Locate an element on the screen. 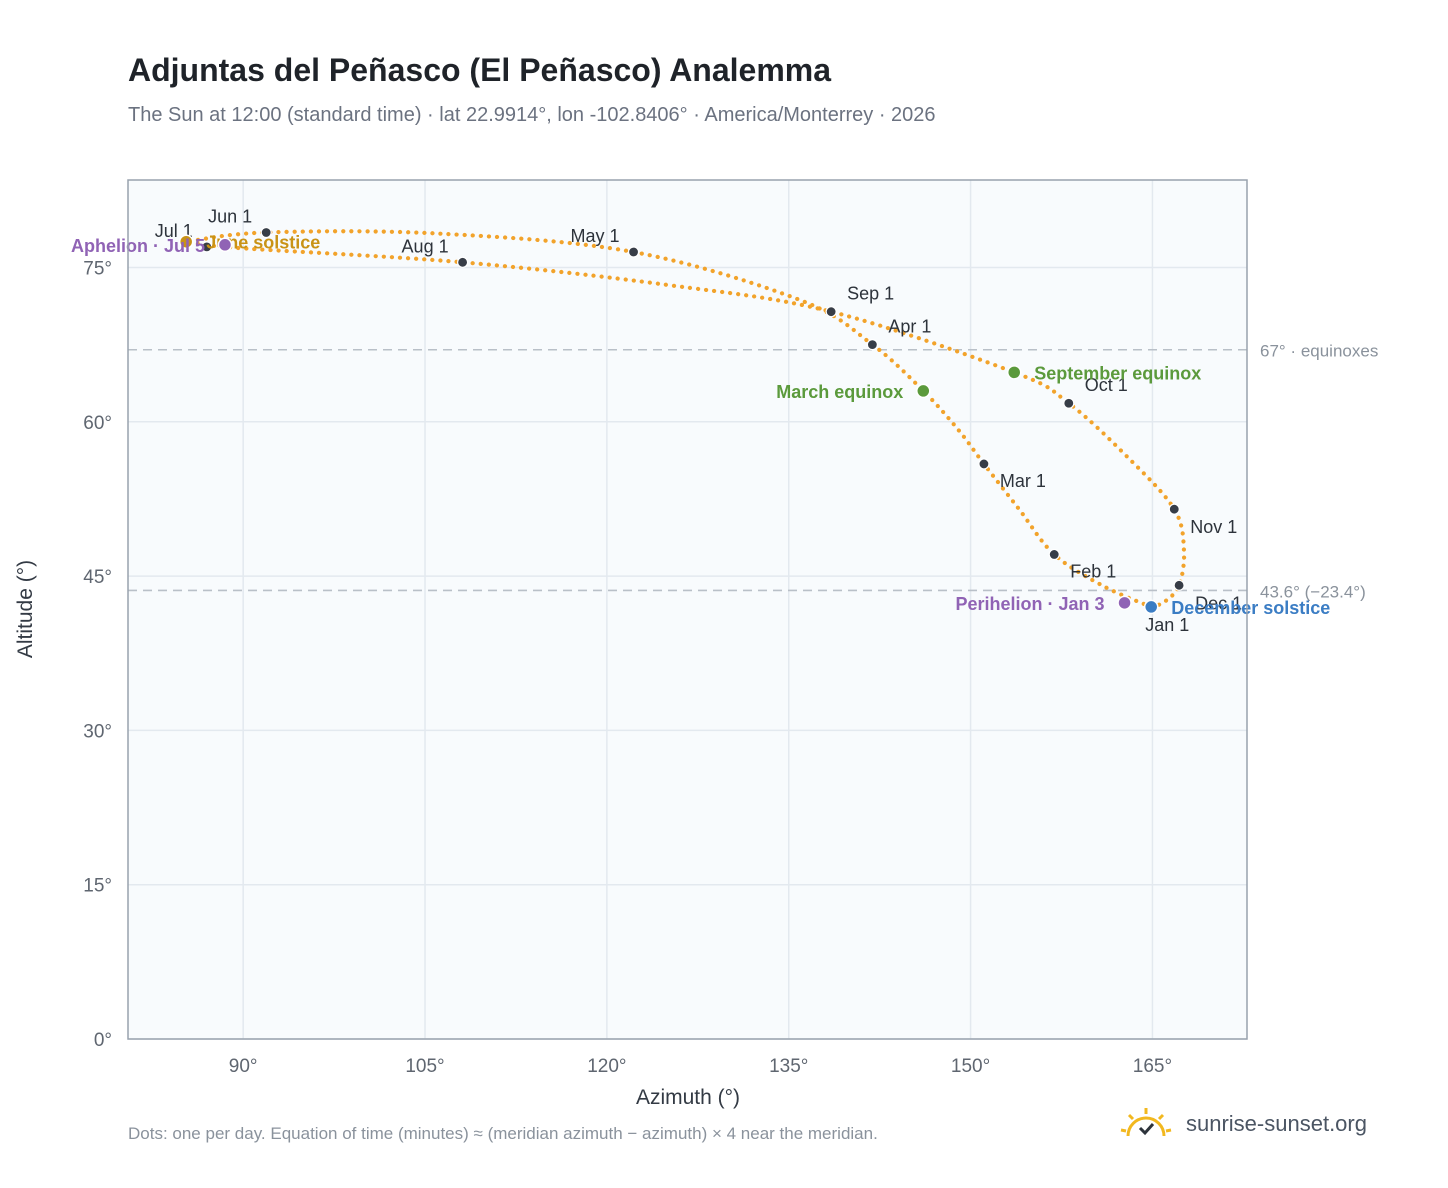 The image size is (1448, 1188). month-label: Mar 1 is located at coordinates (1023, 481).